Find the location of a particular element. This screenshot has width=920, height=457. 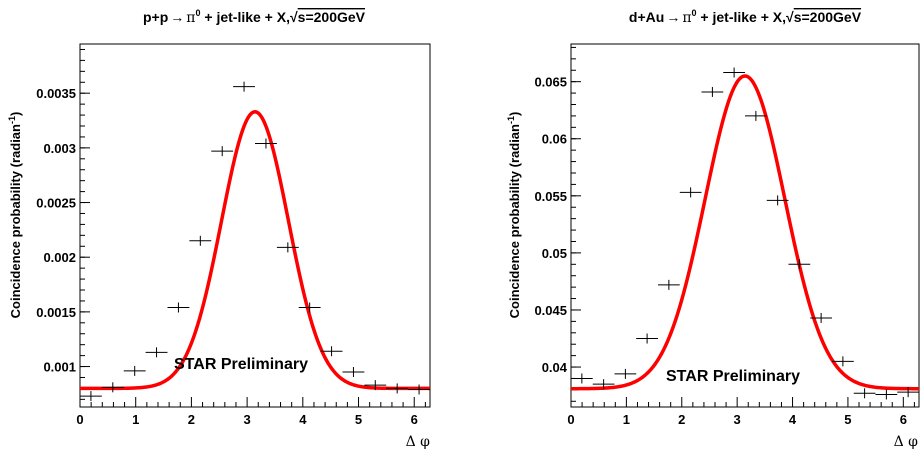

y-tick-label: 0.001 is located at coordinates (59, 367).